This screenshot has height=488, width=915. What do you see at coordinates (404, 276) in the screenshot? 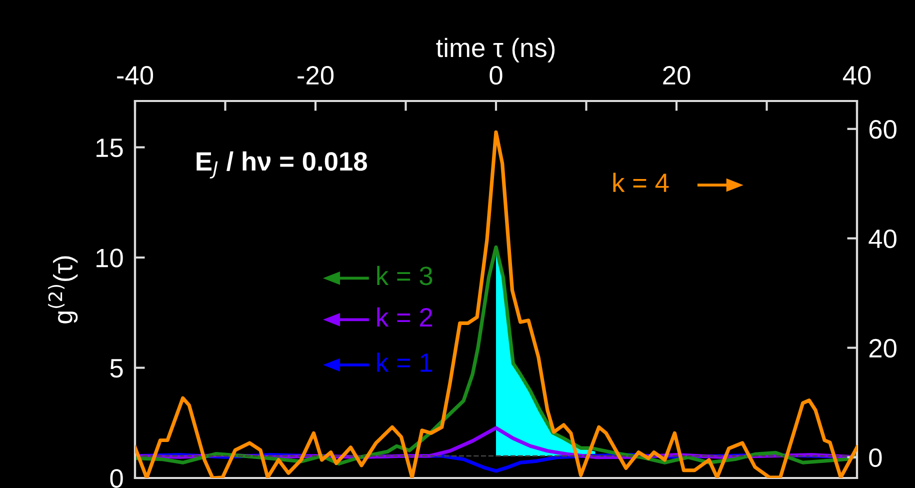
I see `legend-label: k = 3` at bounding box center [404, 276].